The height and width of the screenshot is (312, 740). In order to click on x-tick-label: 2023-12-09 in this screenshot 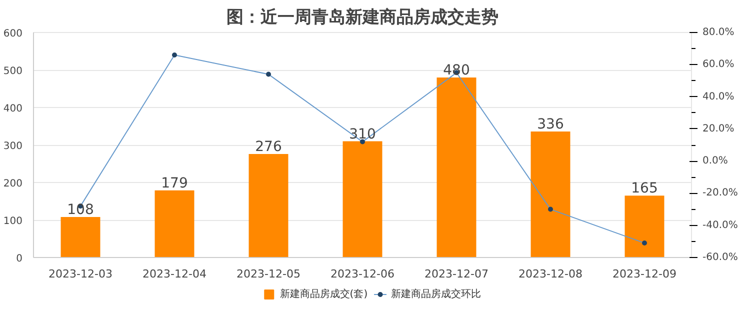, I will do `click(644, 274)`.